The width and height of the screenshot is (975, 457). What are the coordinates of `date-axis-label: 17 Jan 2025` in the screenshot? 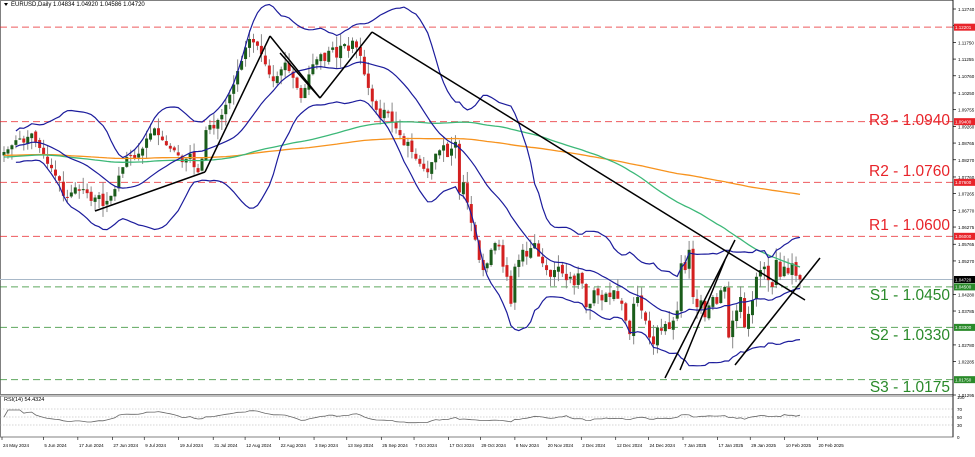 It's located at (730, 445).